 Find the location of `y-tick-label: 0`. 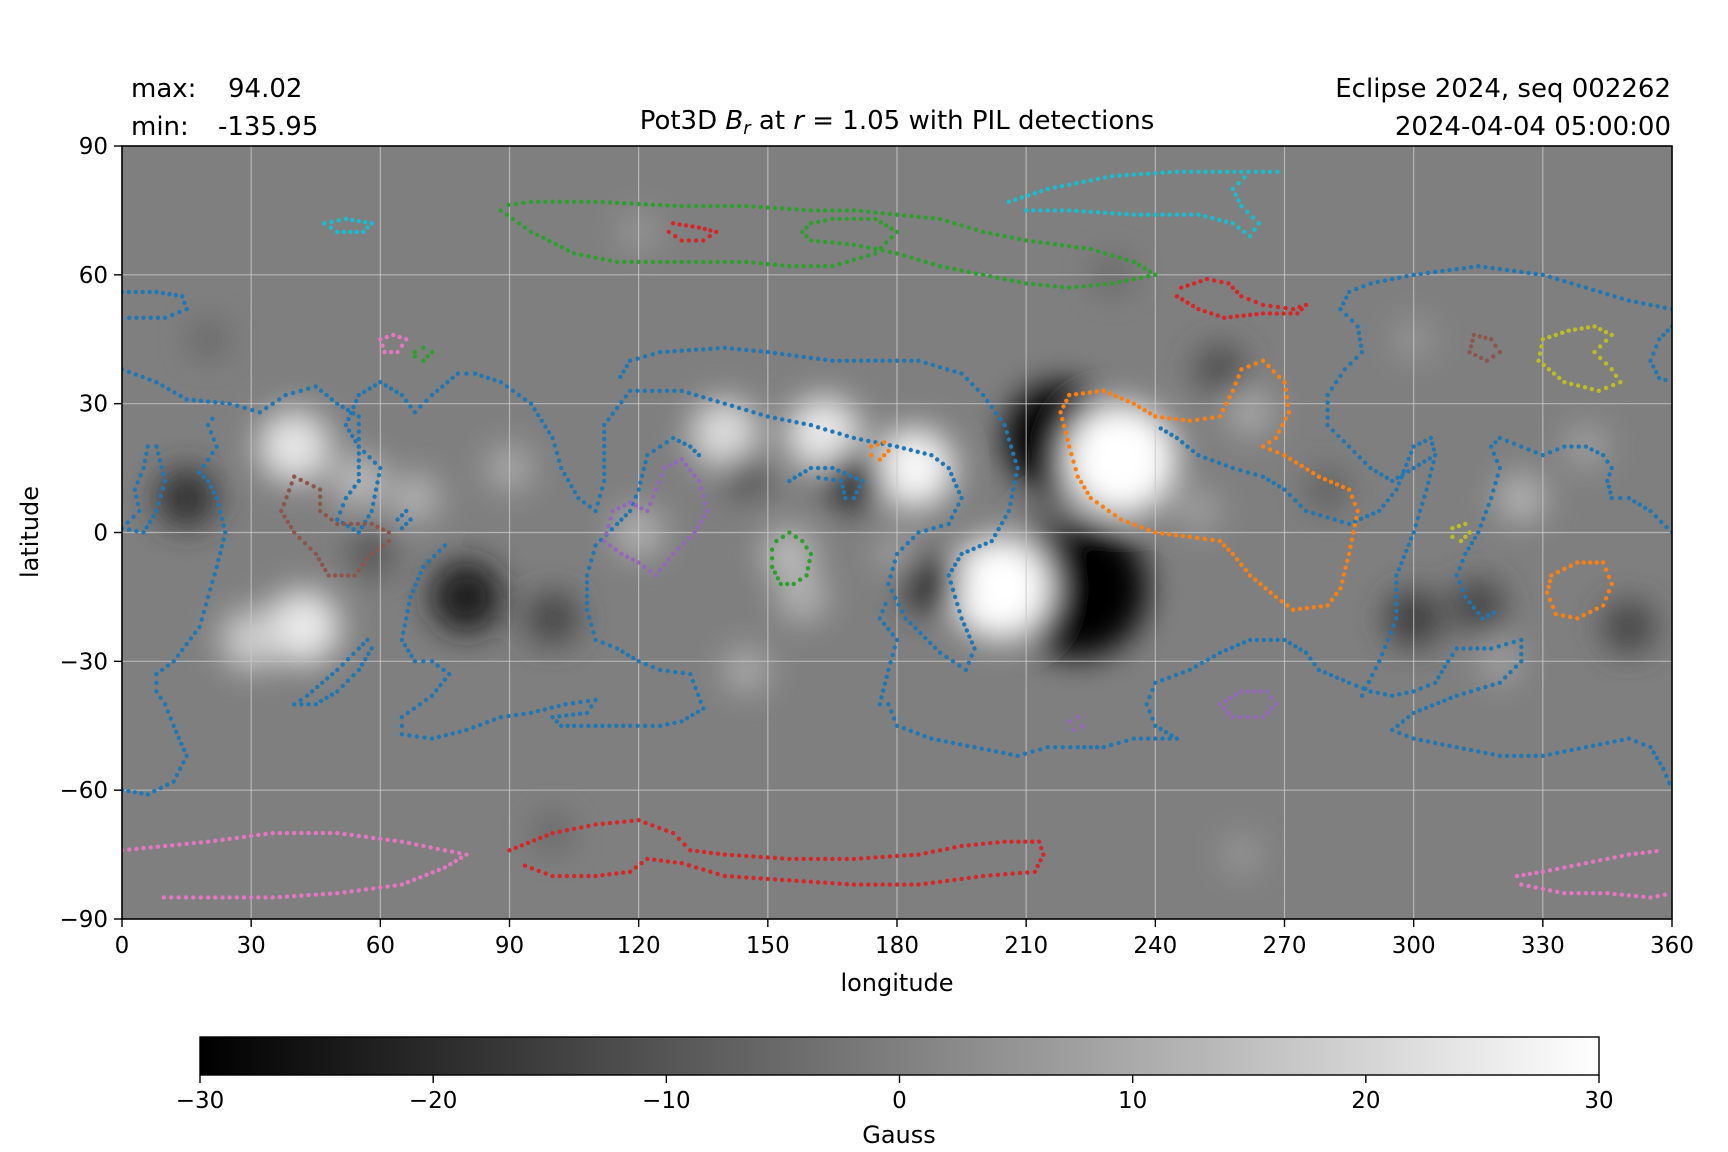

y-tick-label: 0 is located at coordinates (100, 534).